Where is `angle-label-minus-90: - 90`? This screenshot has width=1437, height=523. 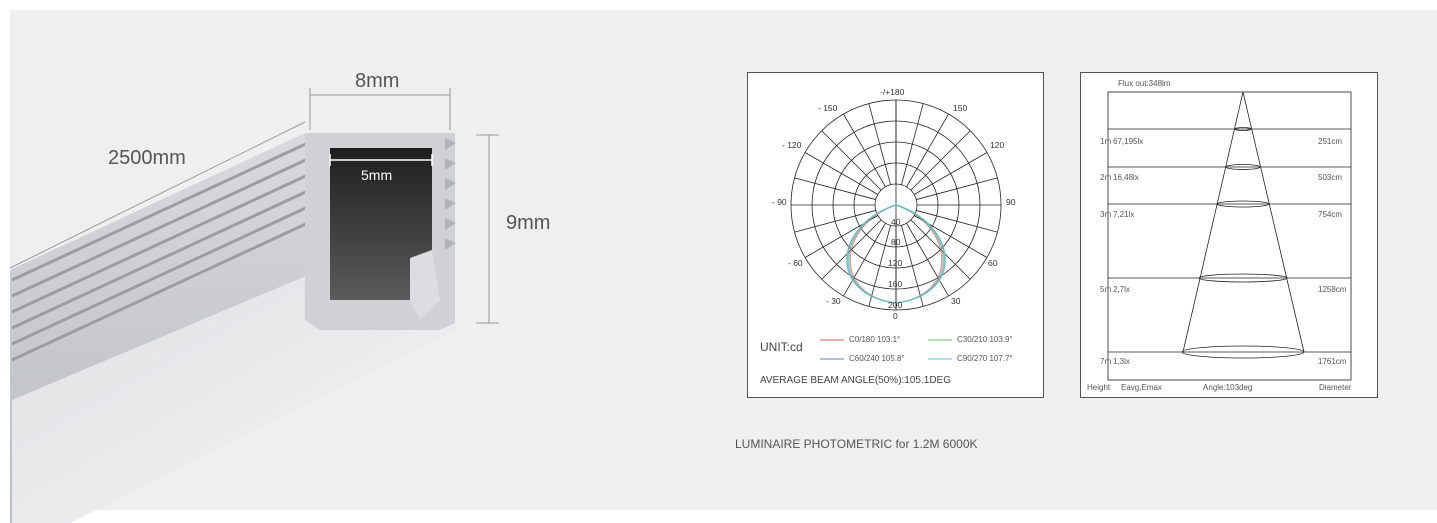 angle-label-minus-90: - 90 is located at coordinates (779, 202).